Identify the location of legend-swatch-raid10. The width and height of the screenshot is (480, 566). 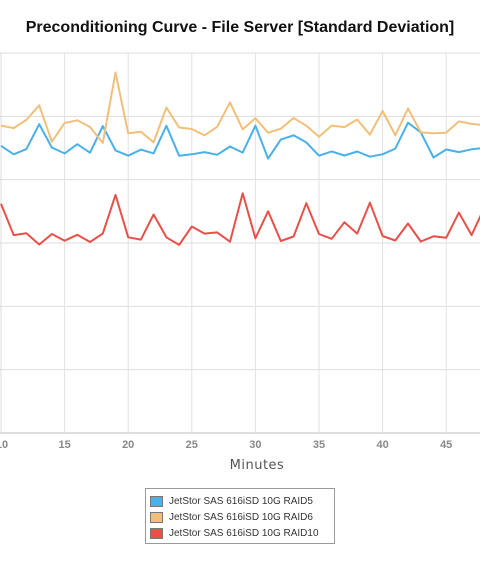
(156, 533).